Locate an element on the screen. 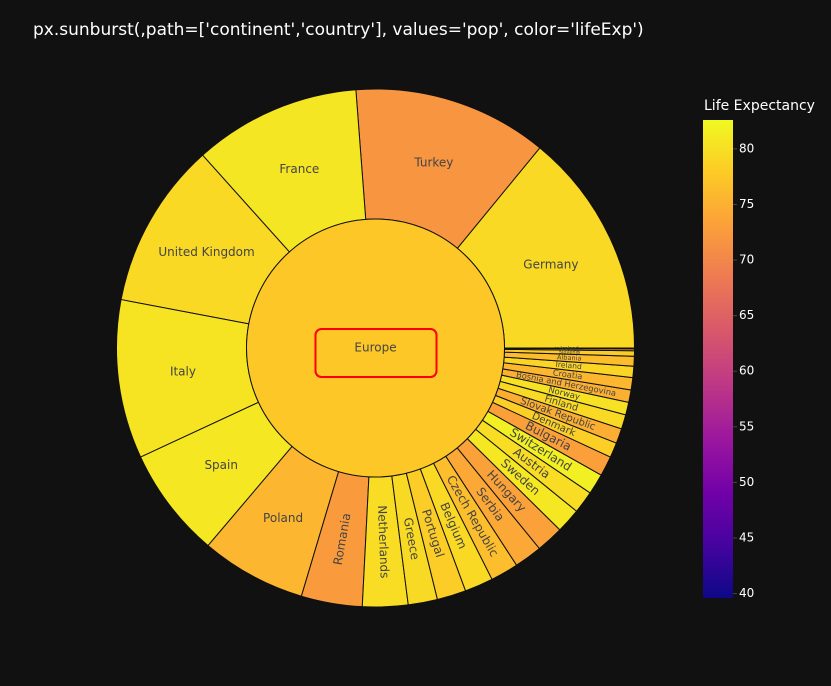 This screenshot has width=831, height=686. root-label: Europe is located at coordinates (375, 348).